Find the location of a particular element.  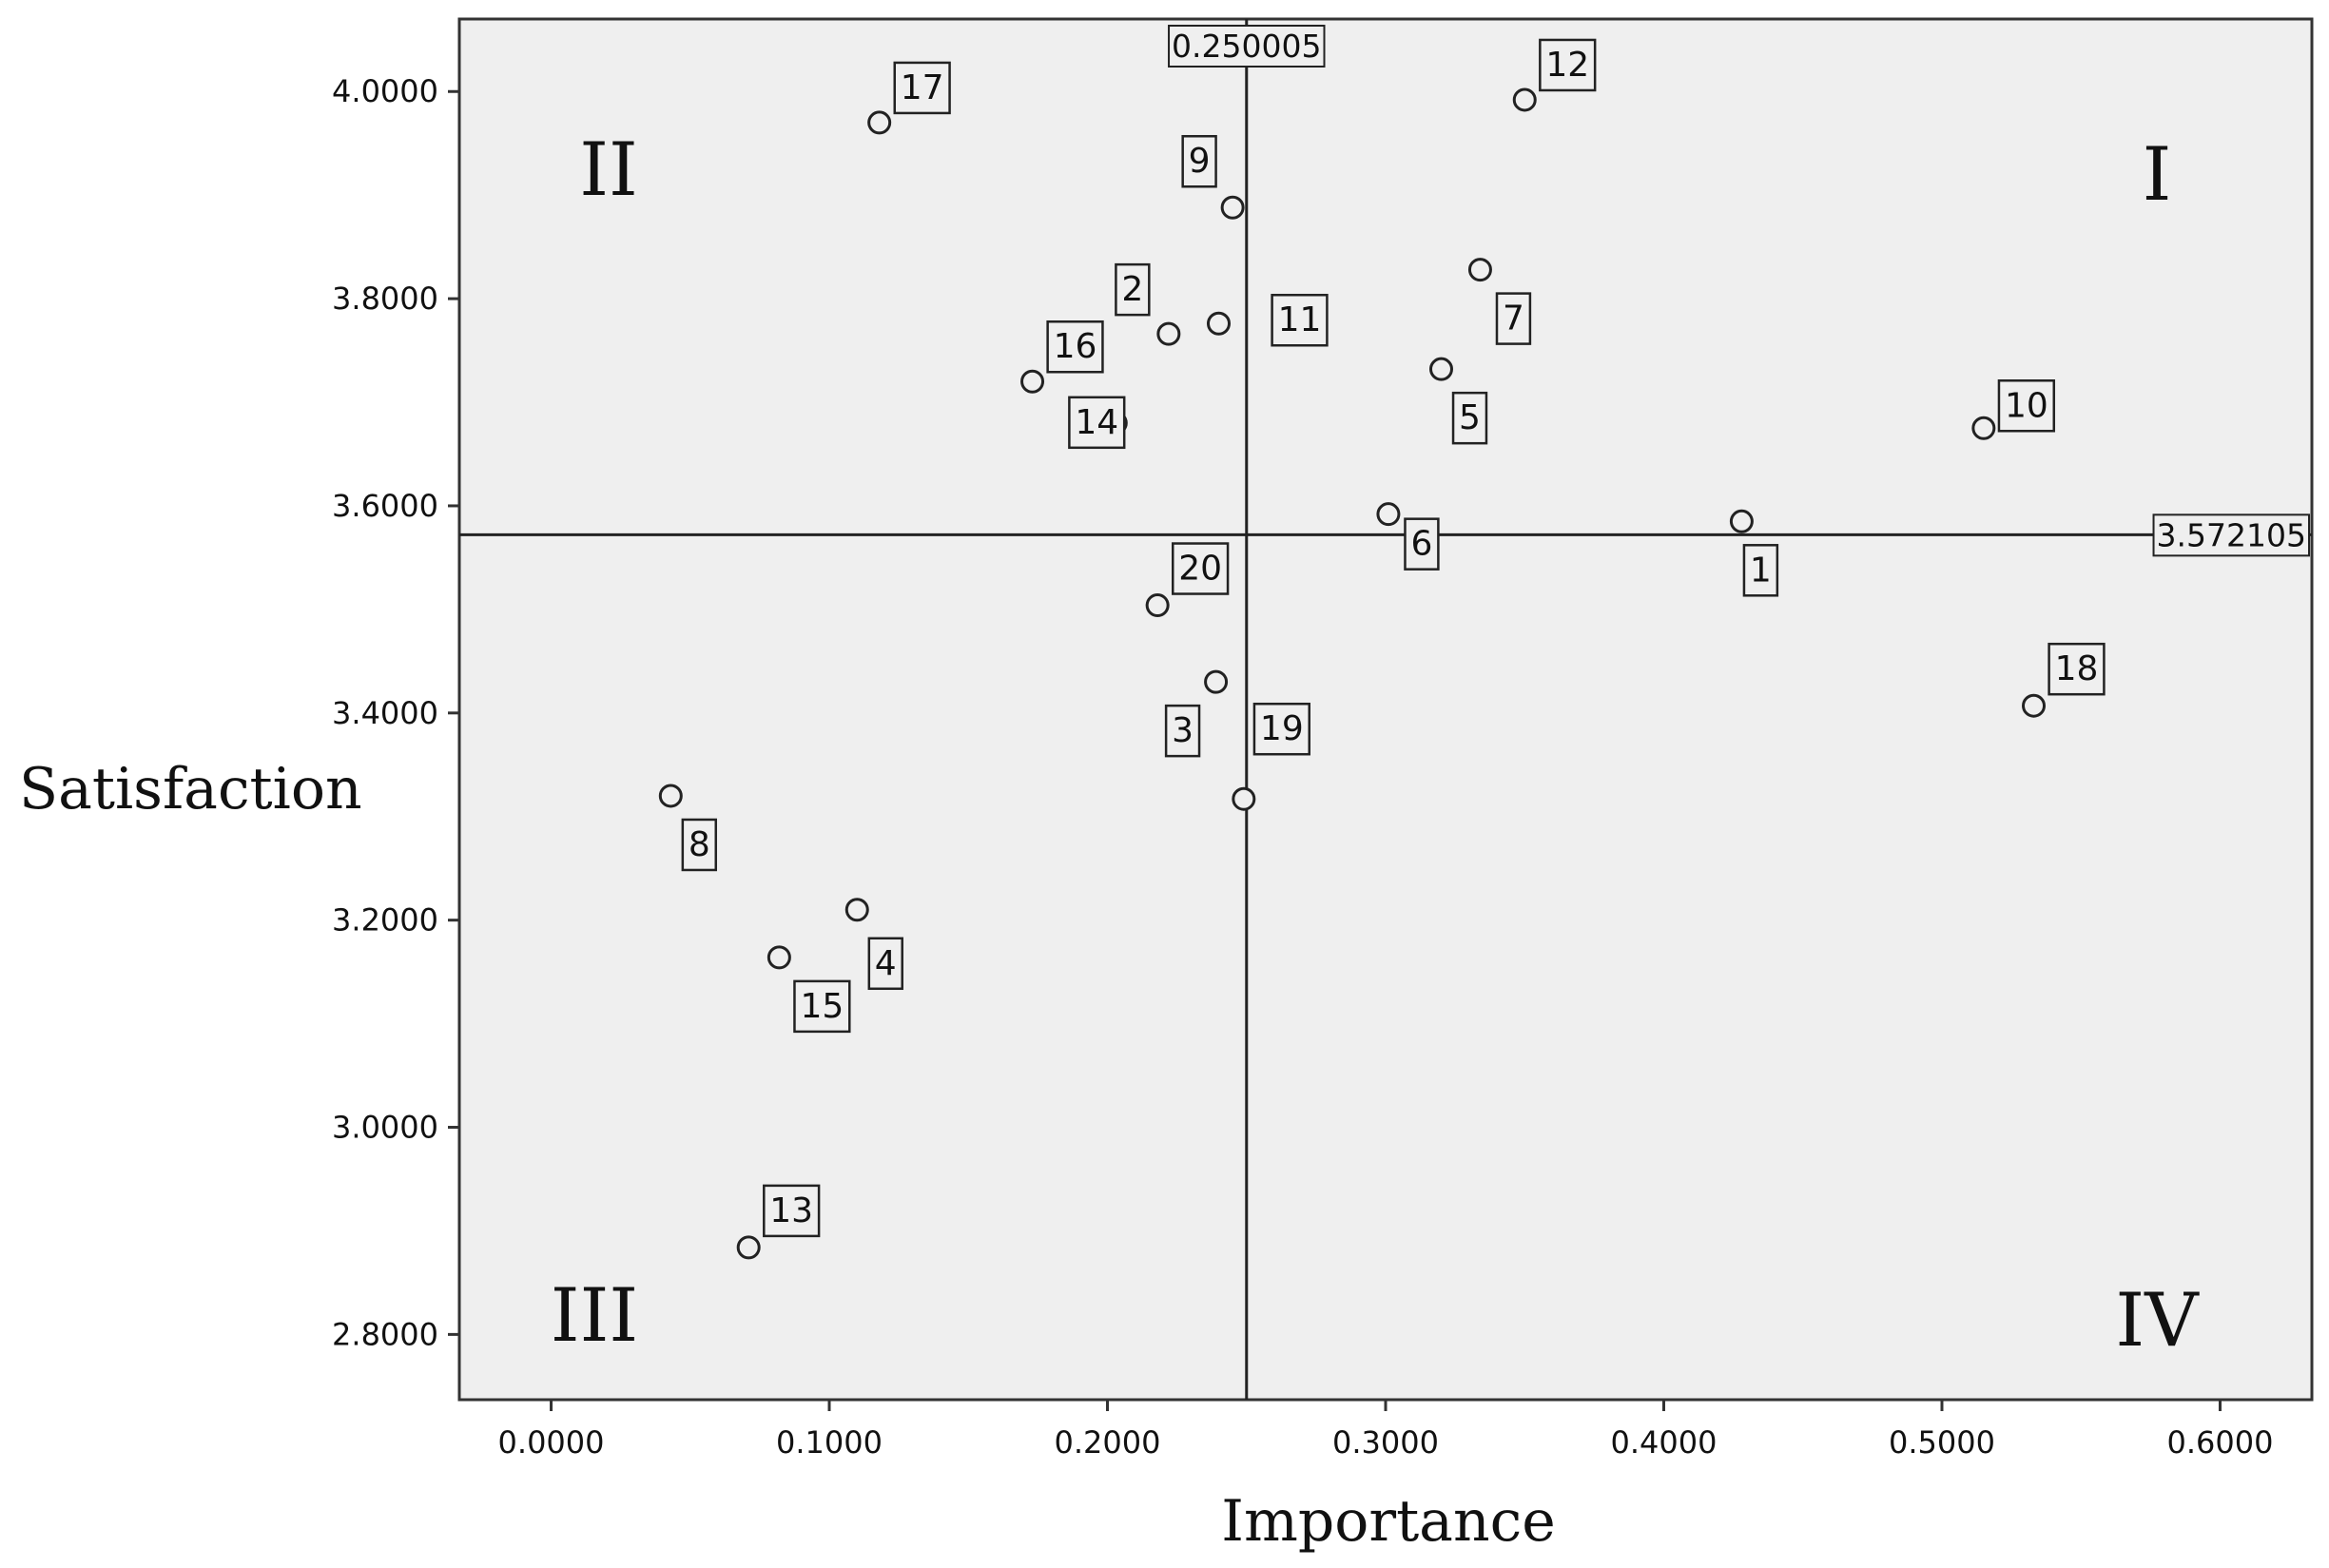

x-tick-label: 0.3000 is located at coordinates (1385, 1442).